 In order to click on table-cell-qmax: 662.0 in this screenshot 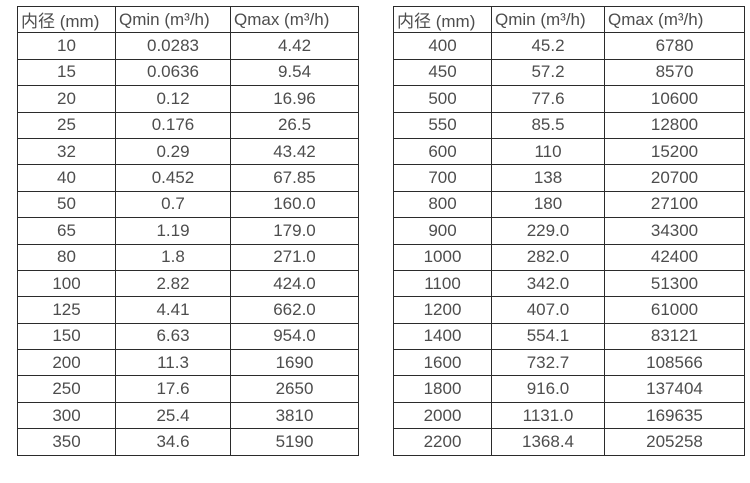, I will do `click(294, 310)`.